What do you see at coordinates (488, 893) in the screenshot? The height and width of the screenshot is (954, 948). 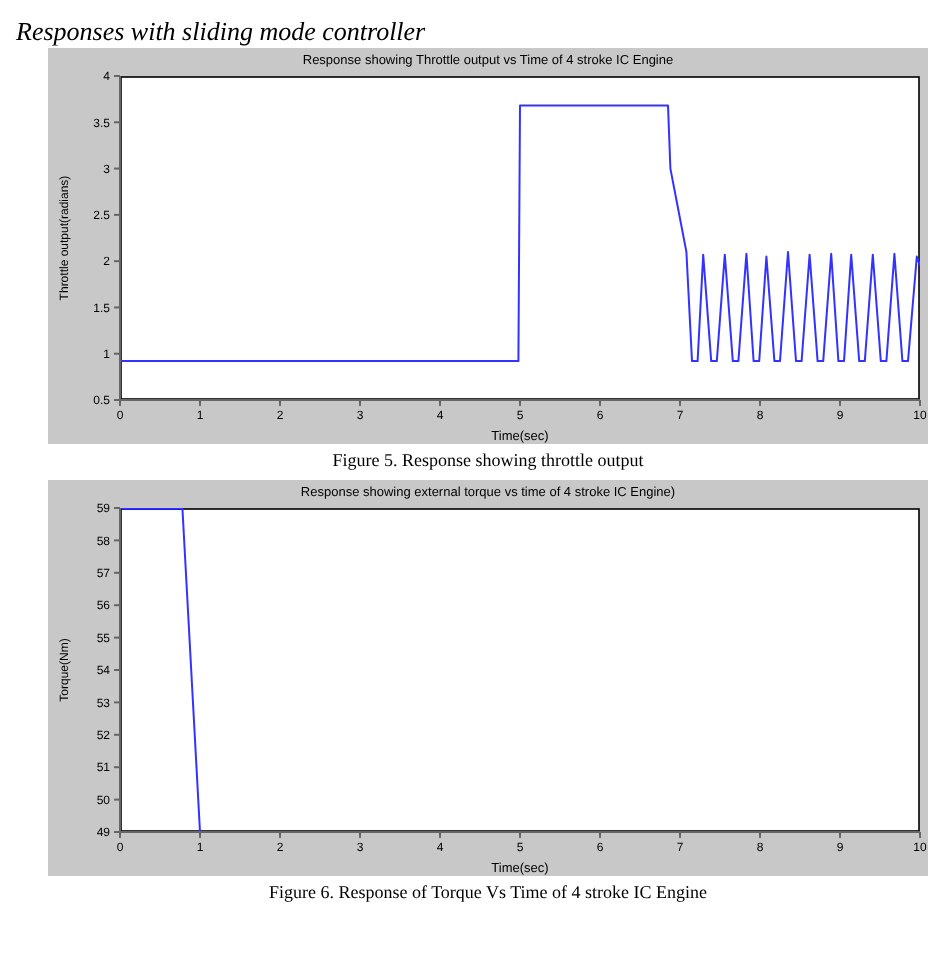 I see `caption: Figure 6. Response of Torque Vs Time of 4 stroke IC Engine` at bounding box center [488, 893].